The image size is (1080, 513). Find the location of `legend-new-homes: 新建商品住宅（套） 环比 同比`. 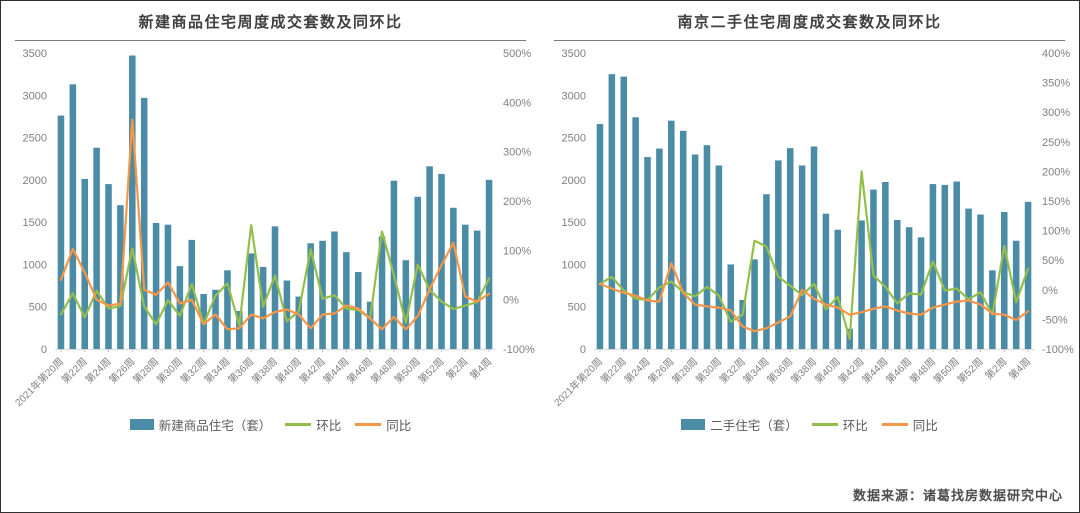

legend-new-homes: 新建商品住宅（套） 环比 同比 is located at coordinates (270, 424).